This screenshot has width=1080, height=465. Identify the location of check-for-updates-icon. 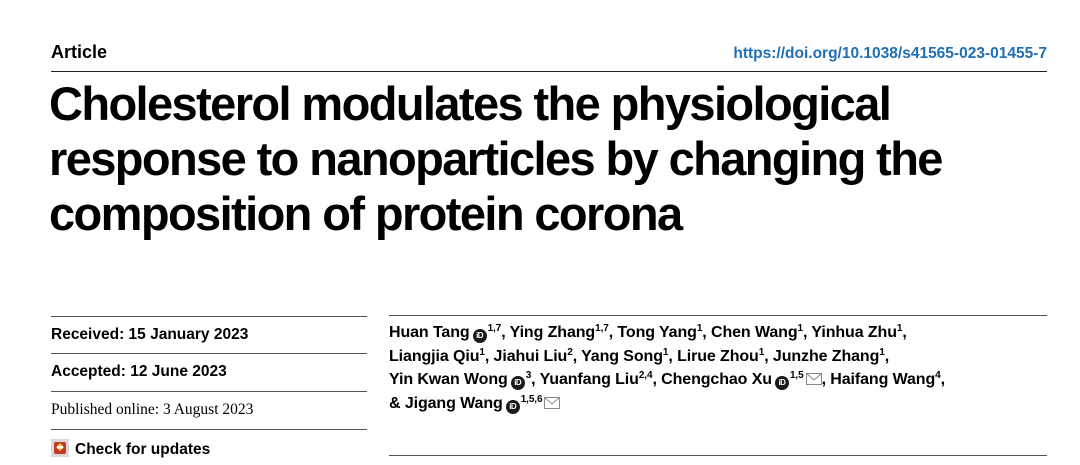
(60, 448).